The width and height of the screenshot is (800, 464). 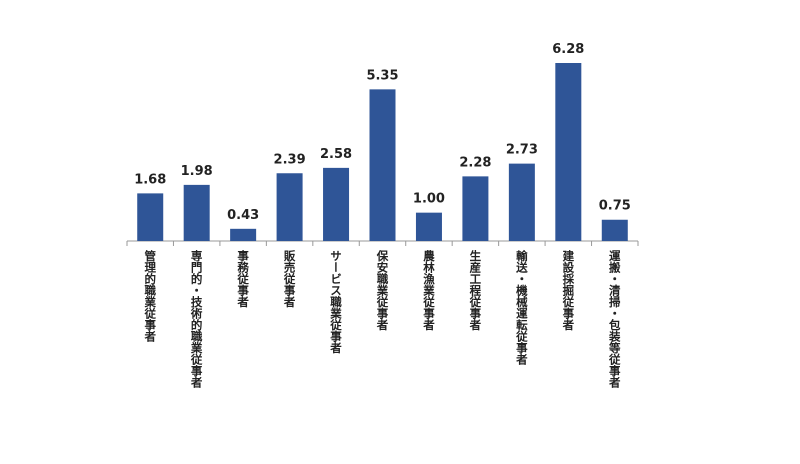 I want to click on value-label: 2.28, so click(x=475, y=162).